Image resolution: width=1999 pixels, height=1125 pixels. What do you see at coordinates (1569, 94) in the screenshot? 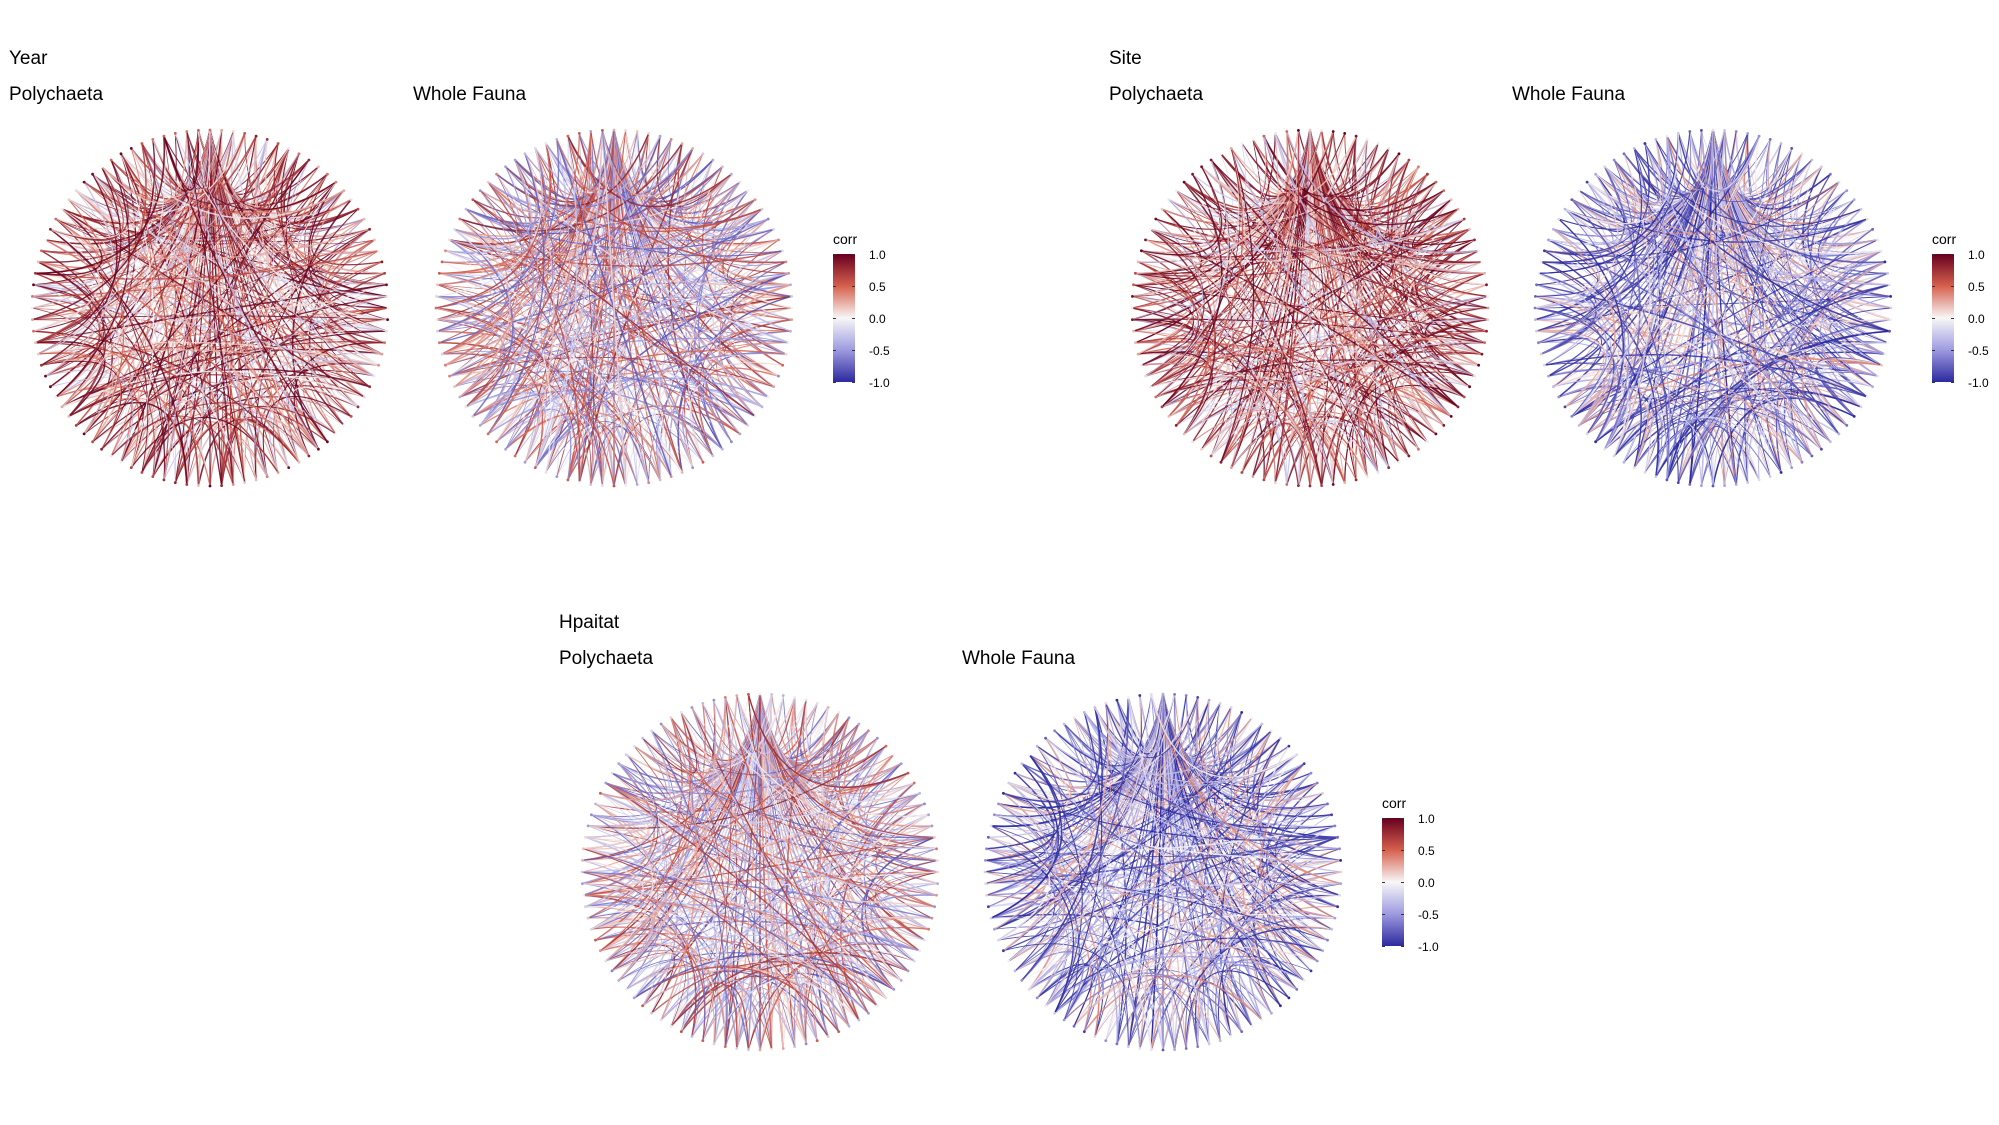
I see `panel-title-site-whole-fauna: Whole Fauna` at bounding box center [1569, 94].